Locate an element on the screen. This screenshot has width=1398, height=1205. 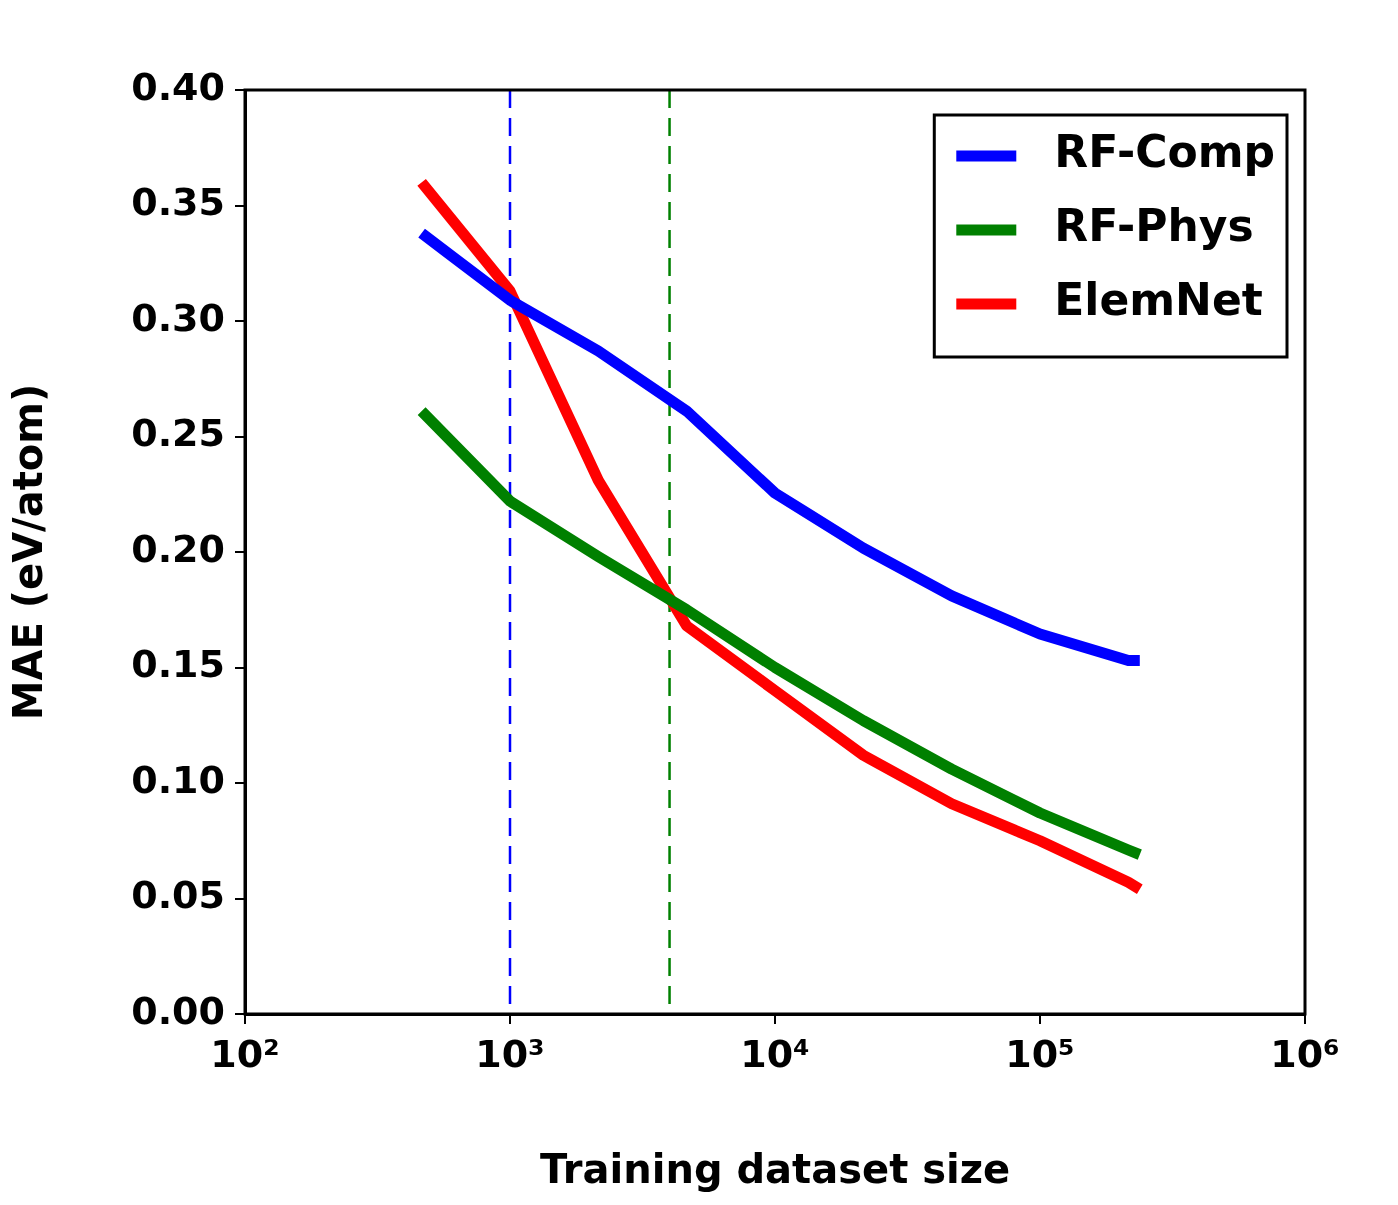
x-tick-label: 10⁴ is located at coordinates (775, 1053).